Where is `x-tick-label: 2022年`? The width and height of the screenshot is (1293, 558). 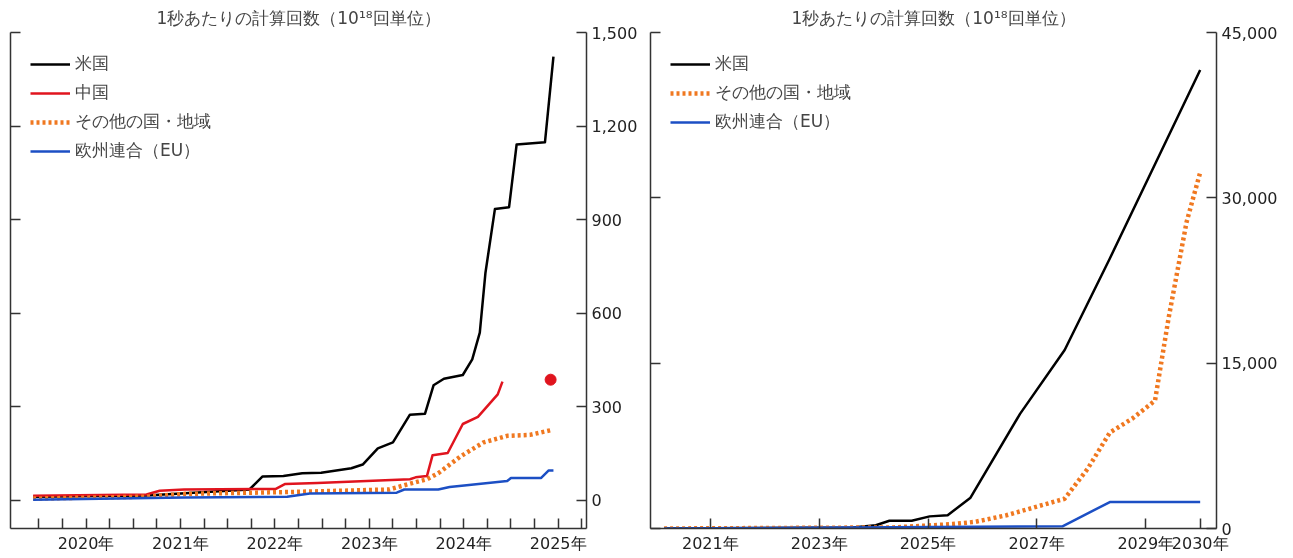 x-tick-label: 2022年 is located at coordinates (275, 543).